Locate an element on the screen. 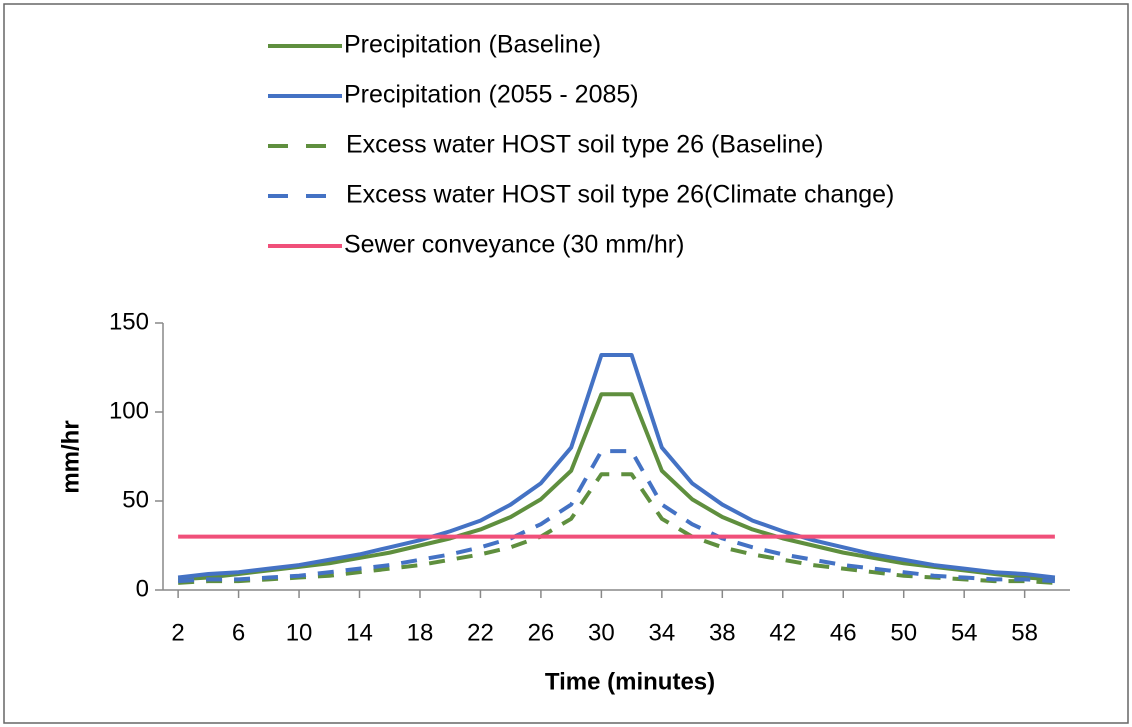  x-tick-label: 38 is located at coordinates (722, 632).